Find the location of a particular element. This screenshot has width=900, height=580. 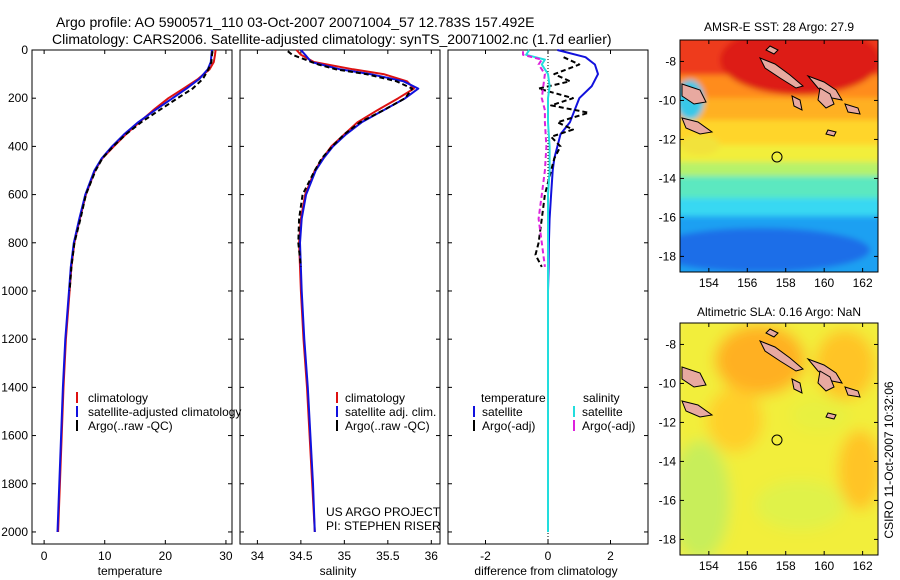

project-pi: PI: STEPHEN RISER is located at coordinates (383, 526).